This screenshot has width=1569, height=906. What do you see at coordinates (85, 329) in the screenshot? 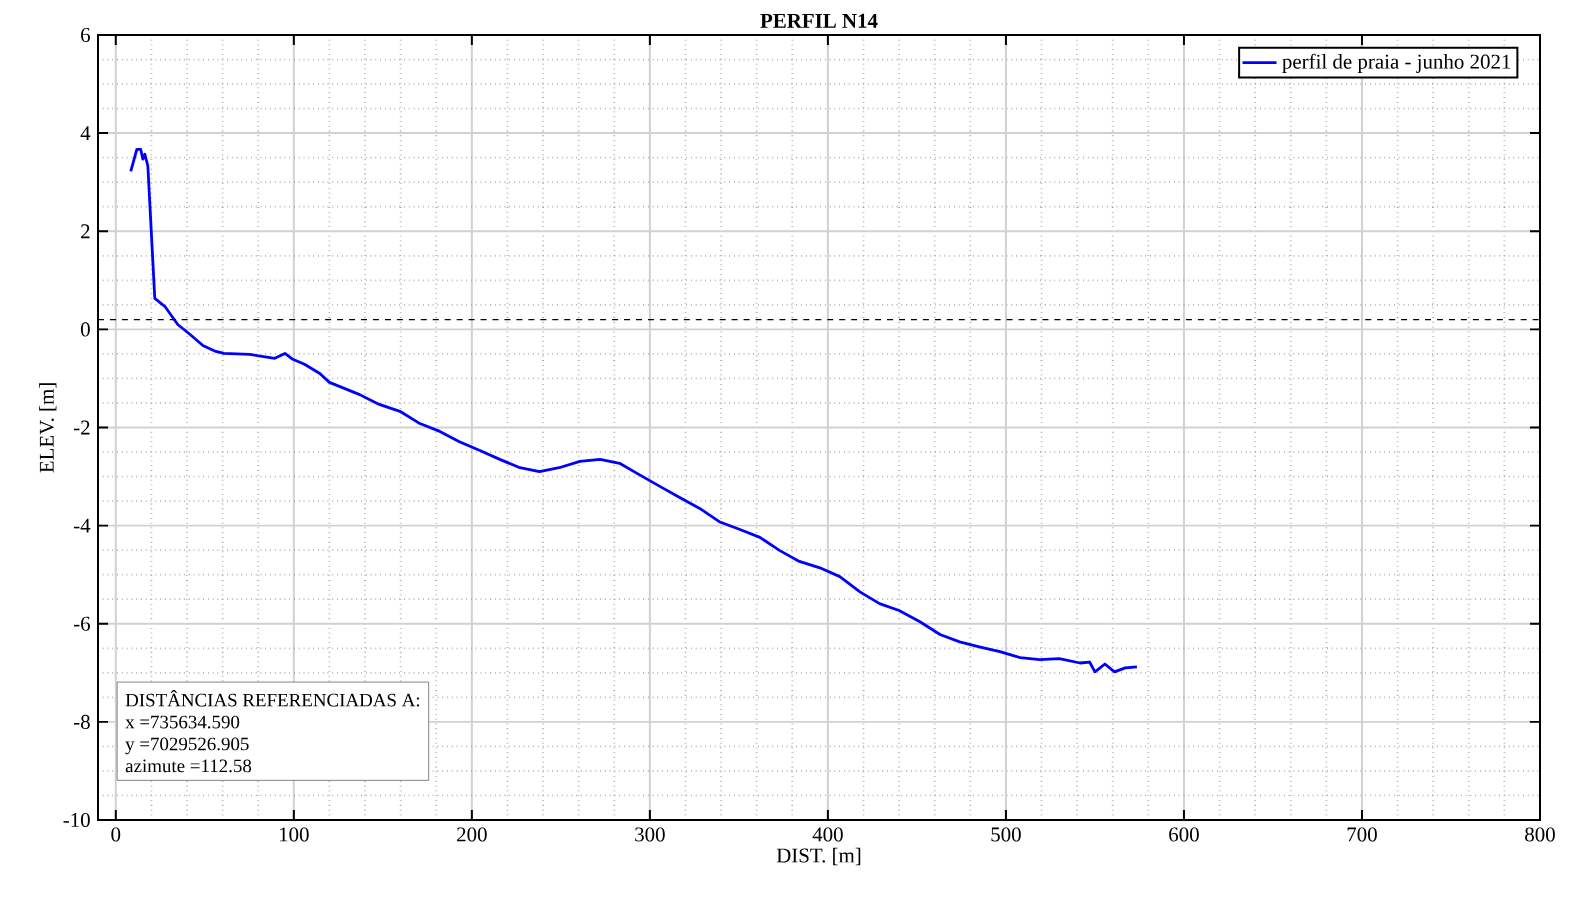
I see `y-tick-label: 0` at bounding box center [85, 329].